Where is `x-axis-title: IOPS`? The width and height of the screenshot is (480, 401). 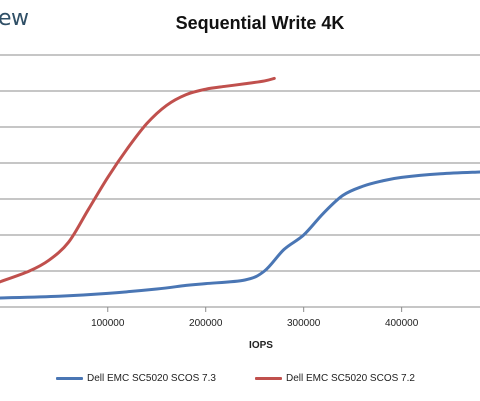 x-axis-title: IOPS is located at coordinates (261, 345).